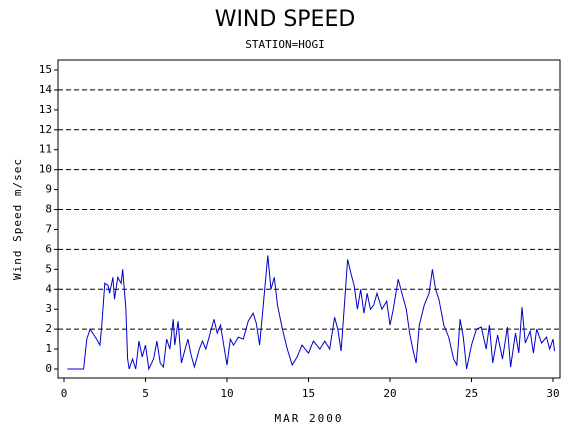 The height and width of the screenshot is (430, 570). I want to click on x-tick-label: 15, so click(308, 393).